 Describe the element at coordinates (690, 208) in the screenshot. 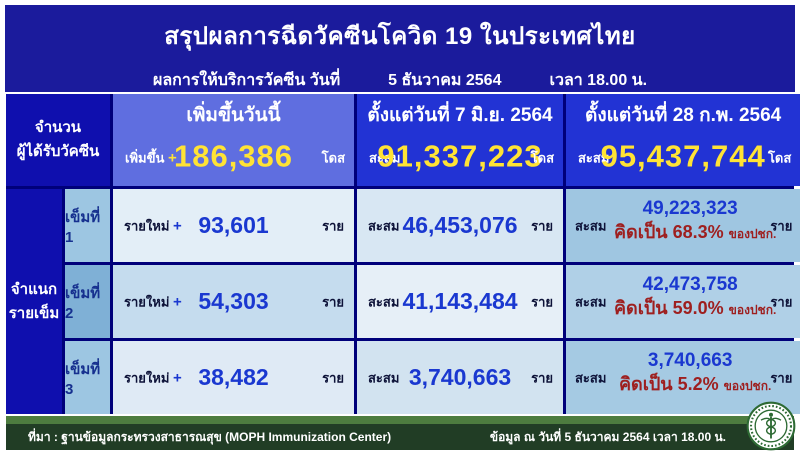

I see `dose1-total-value: 49,223,323` at that location.